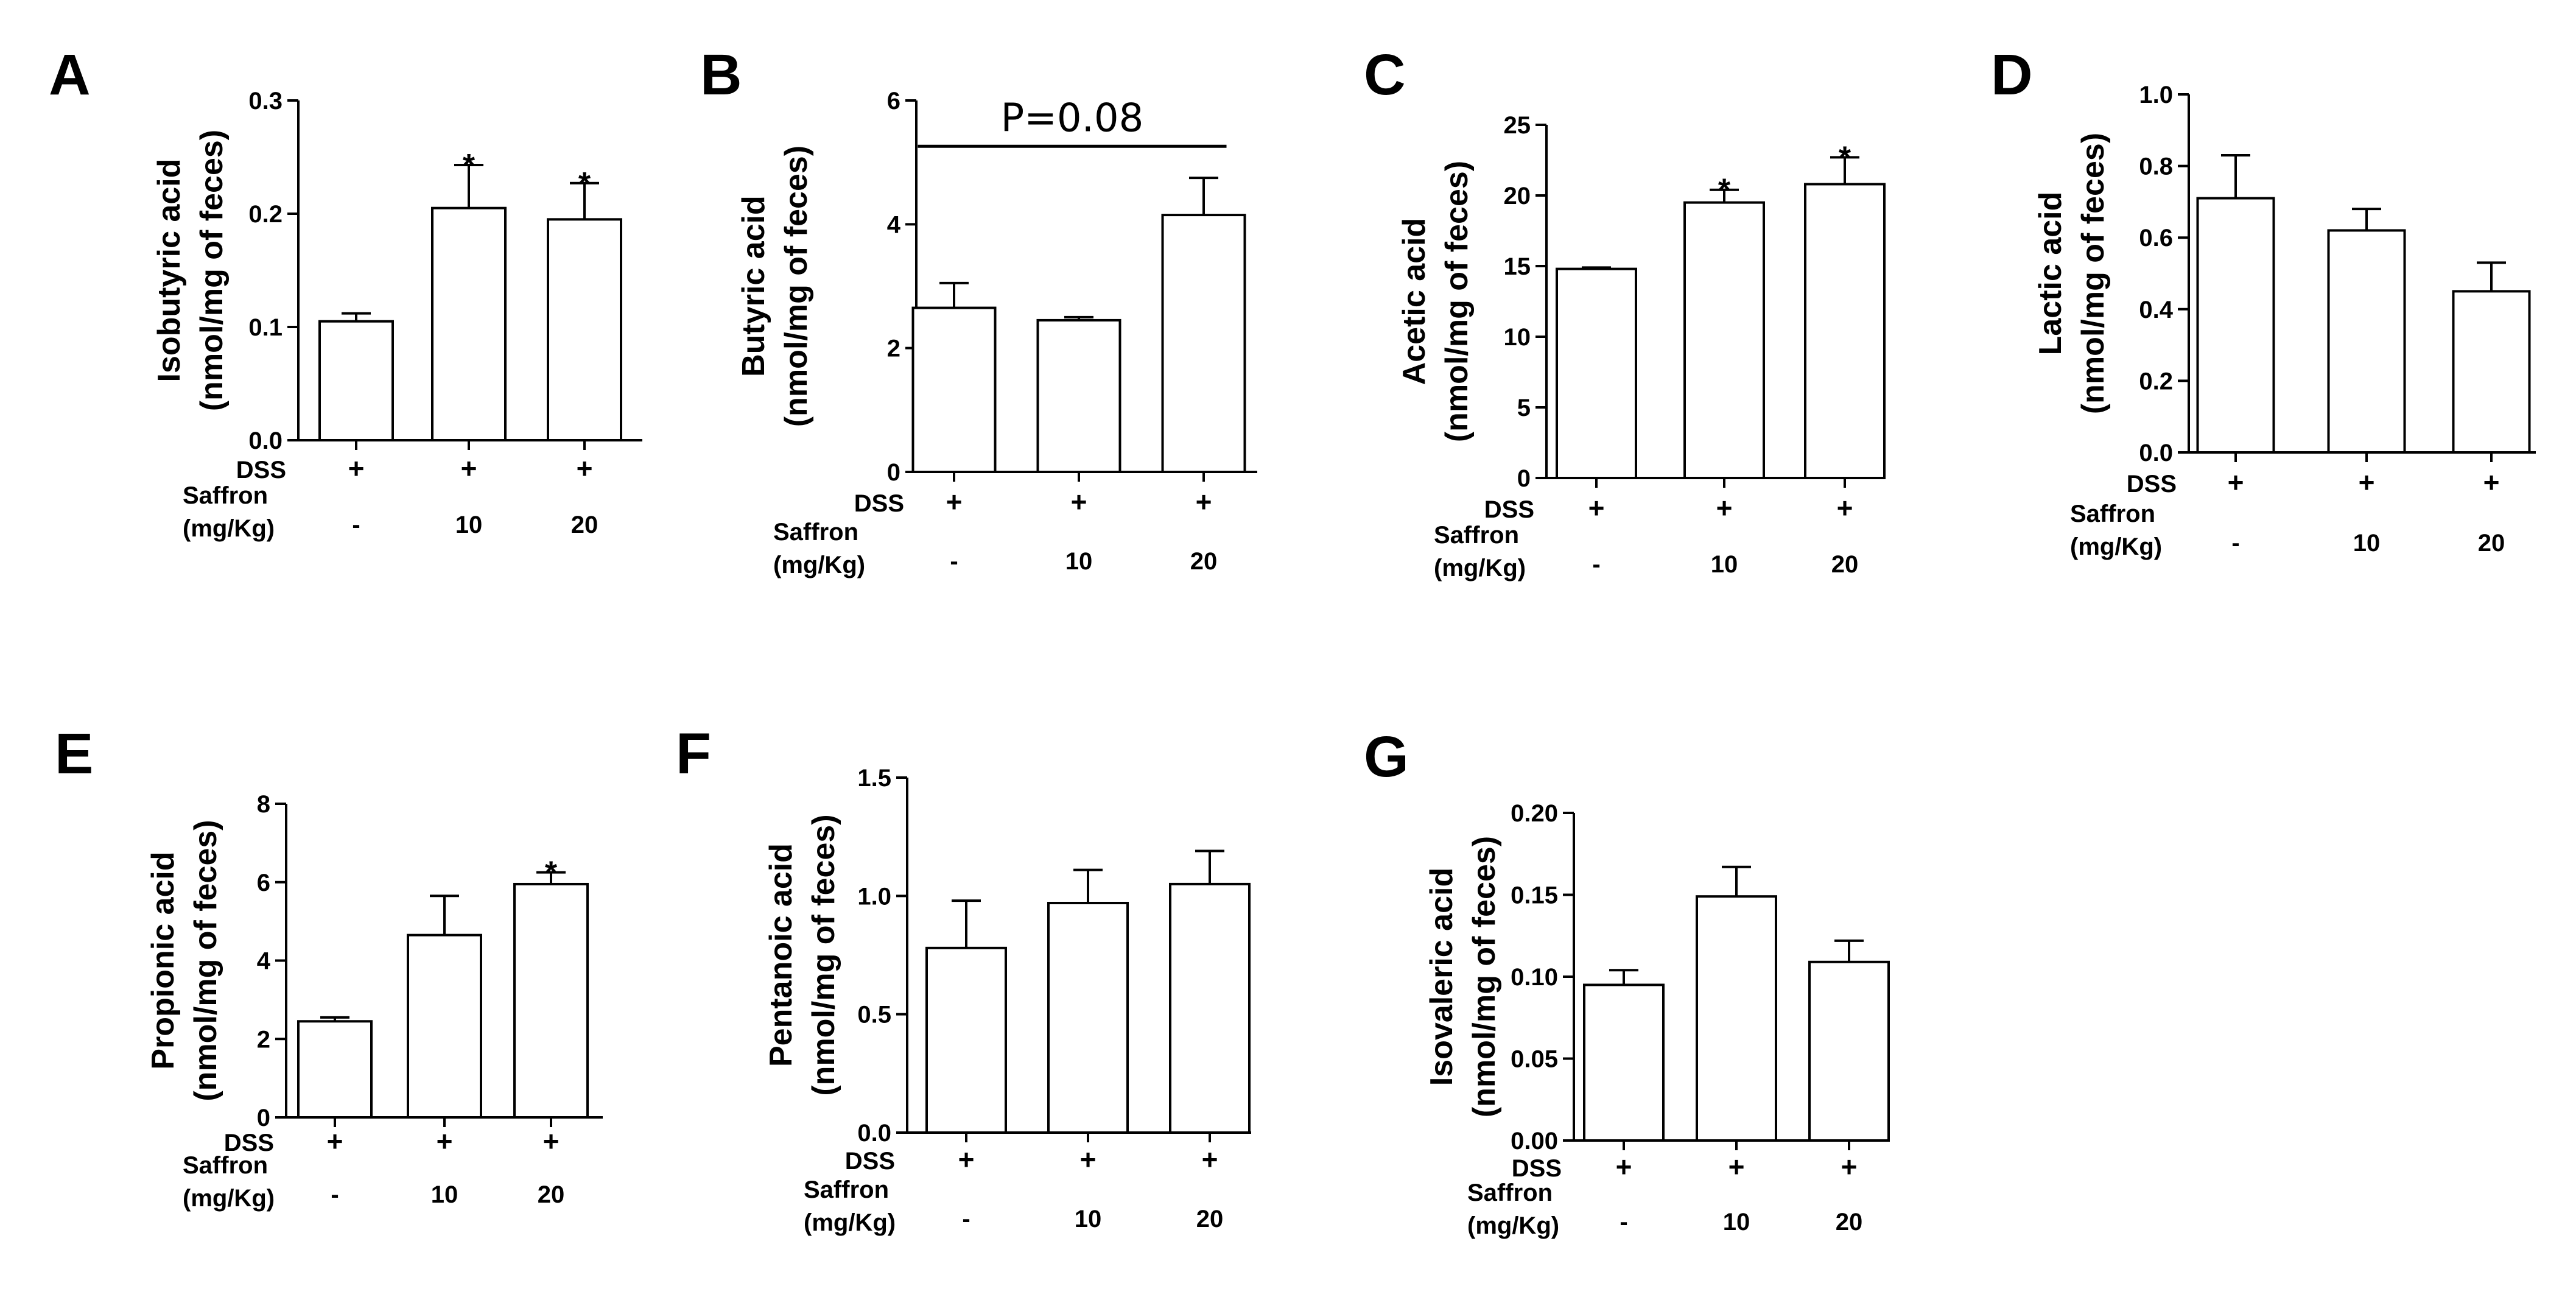 The width and height of the screenshot is (2576, 1297). Describe the element at coordinates (1072, 119) in the screenshot. I see `panel-b-bracket-text: P=0.08` at that location.